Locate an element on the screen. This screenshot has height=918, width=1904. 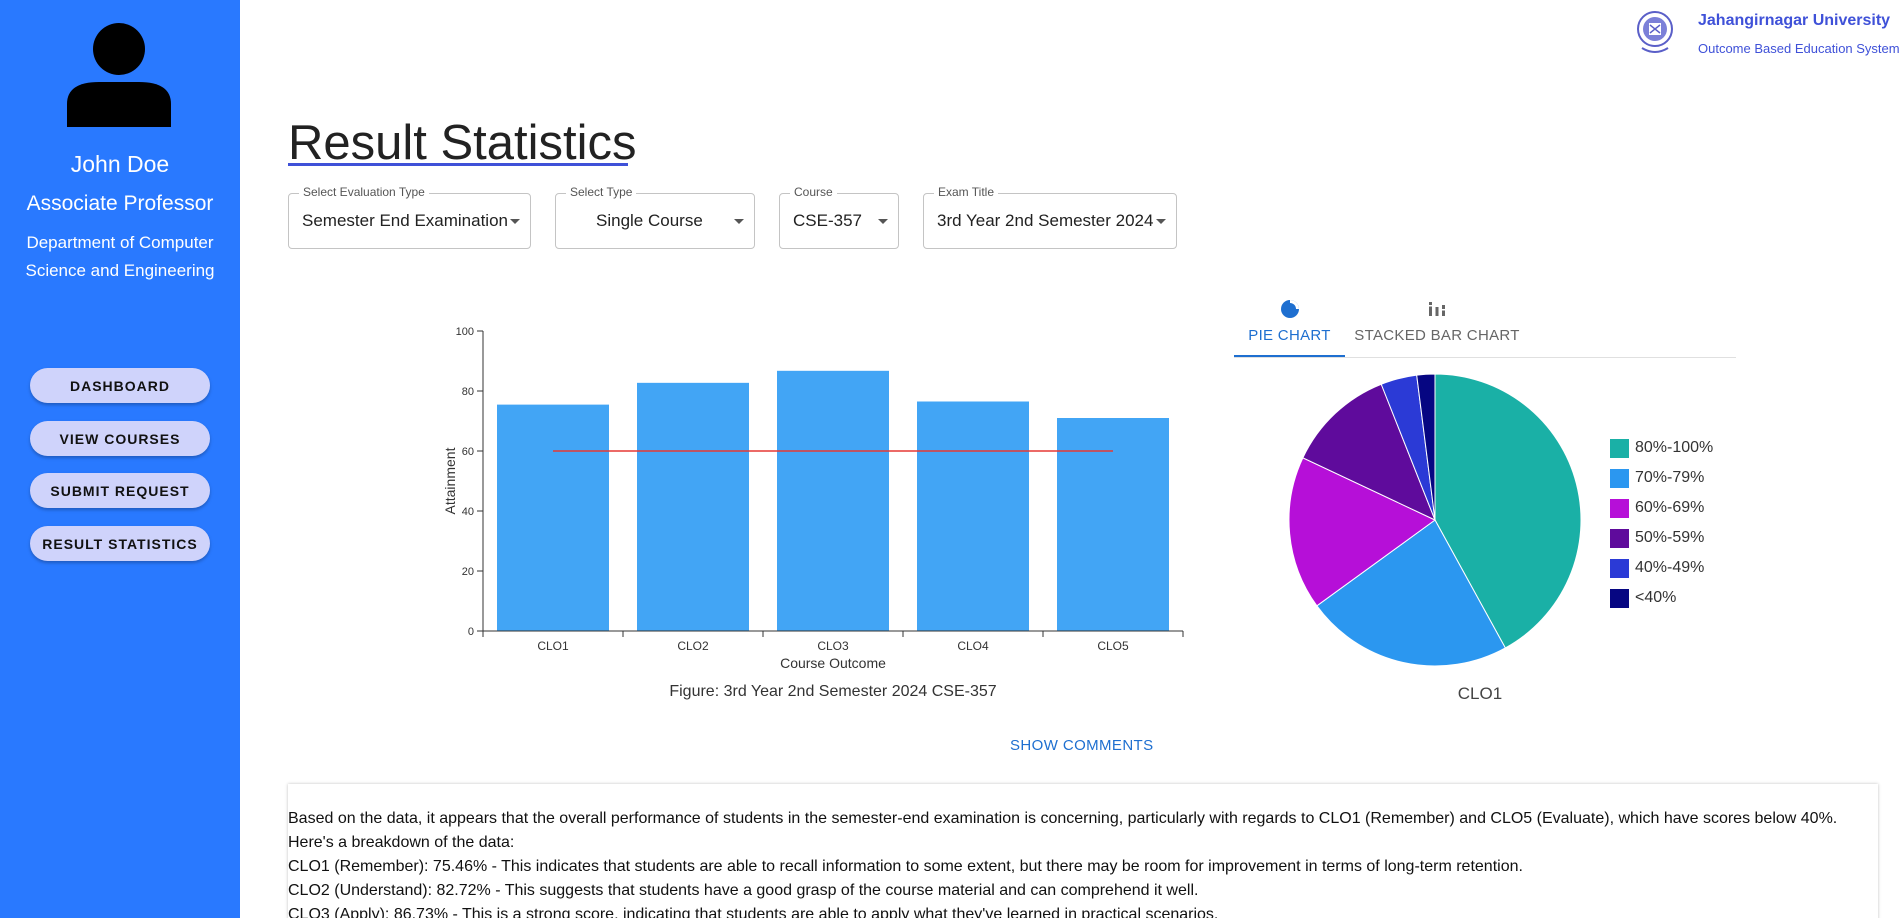
y-tick-label: 0 is located at coordinates (471, 632).